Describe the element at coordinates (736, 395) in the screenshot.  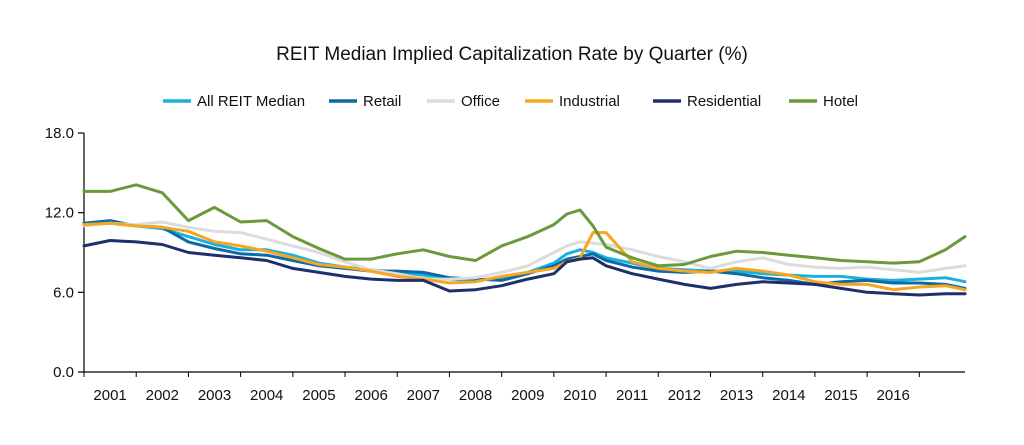
I see `x-tick-label: 2013` at that location.